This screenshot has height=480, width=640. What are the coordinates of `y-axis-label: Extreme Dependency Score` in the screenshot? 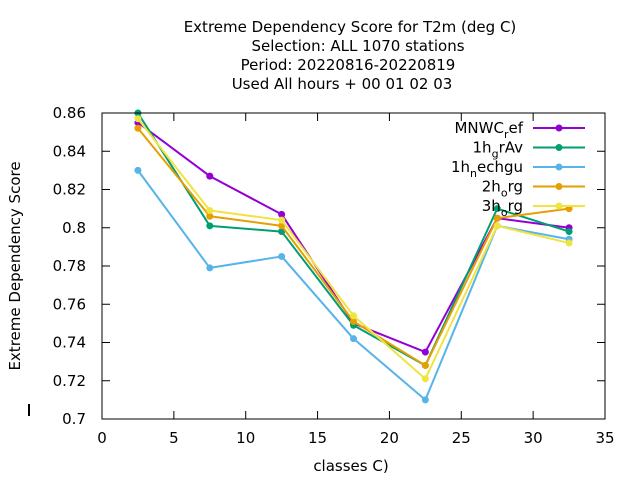 It's located at (15, 265).